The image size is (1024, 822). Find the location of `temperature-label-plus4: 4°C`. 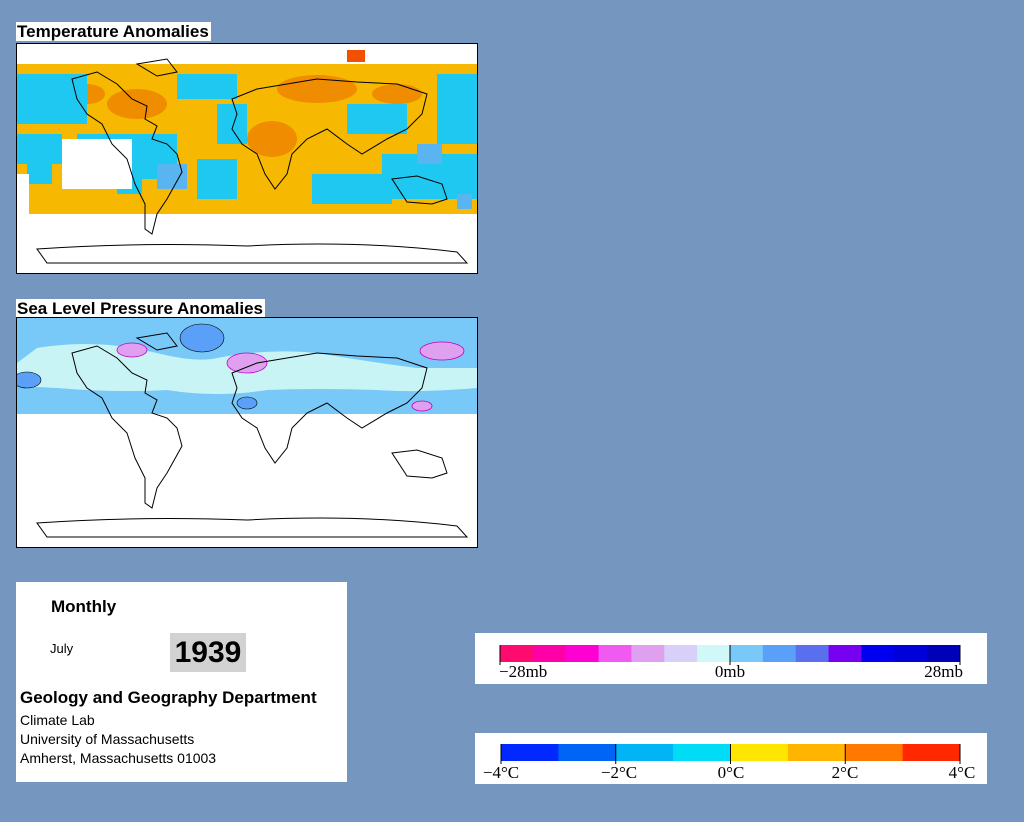

temperature-label-plus4: 4°C is located at coordinates (962, 772).